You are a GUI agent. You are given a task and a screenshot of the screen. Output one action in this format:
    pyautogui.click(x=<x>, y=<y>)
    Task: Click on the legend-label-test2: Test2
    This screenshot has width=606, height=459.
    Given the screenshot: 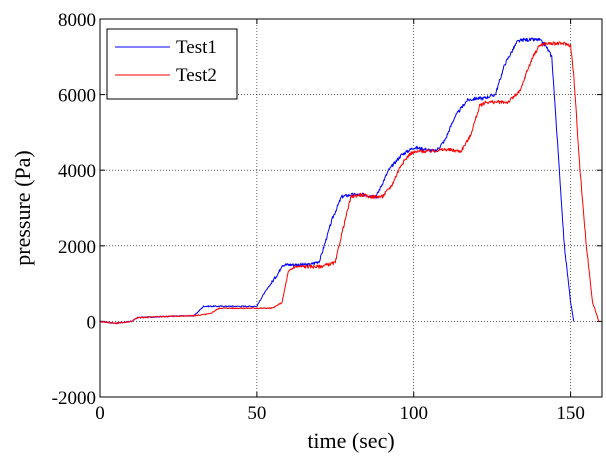 What is the action you would take?
    pyautogui.click(x=196, y=75)
    